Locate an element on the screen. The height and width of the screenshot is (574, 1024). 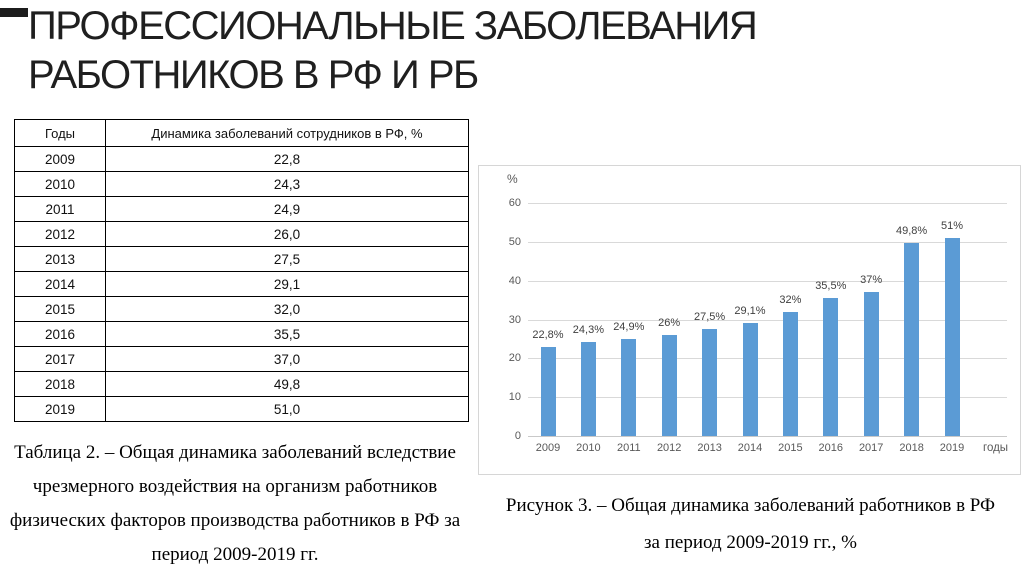
bar-value-label: 35,5% is located at coordinates (831, 286).